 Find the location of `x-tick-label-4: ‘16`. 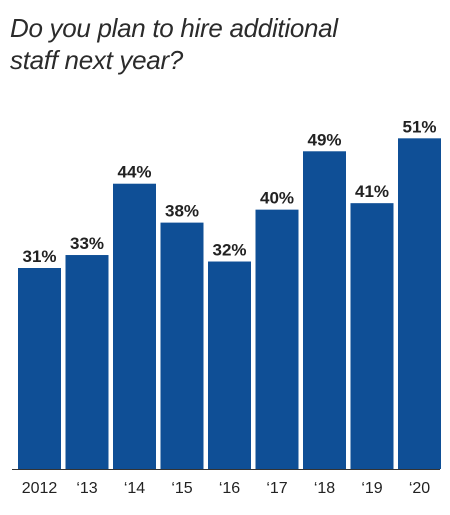

x-tick-label-4: ‘16 is located at coordinates (229, 488).